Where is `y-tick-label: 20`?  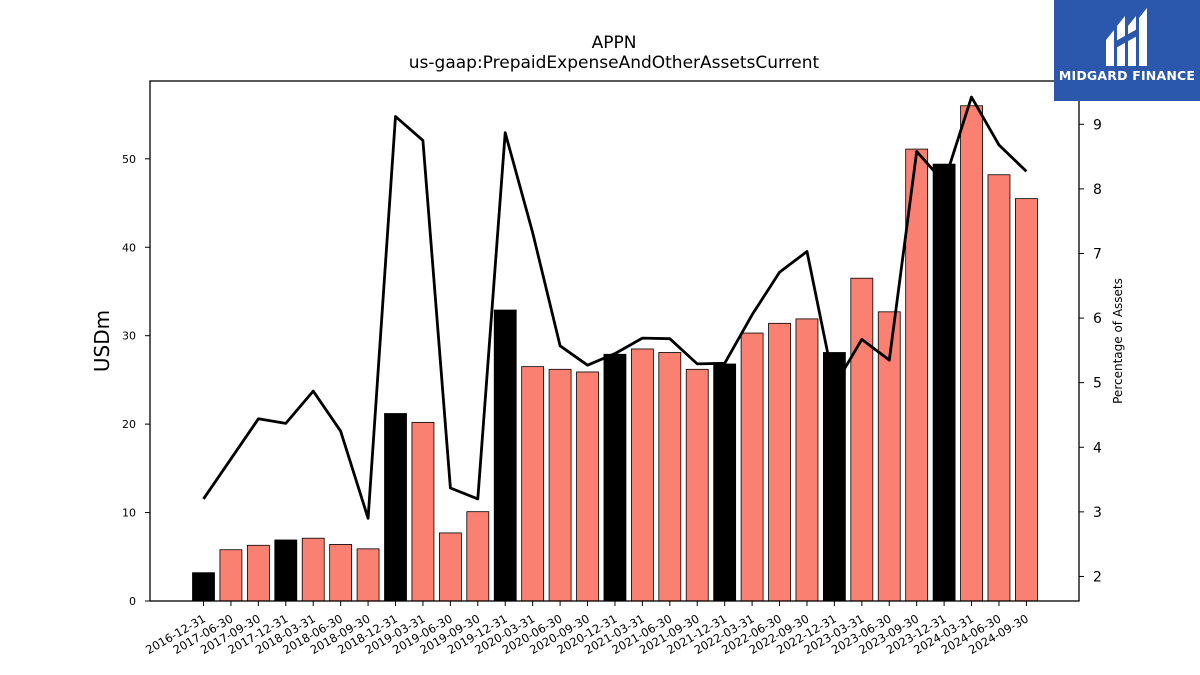
y-tick-label: 20 is located at coordinates (129, 424).